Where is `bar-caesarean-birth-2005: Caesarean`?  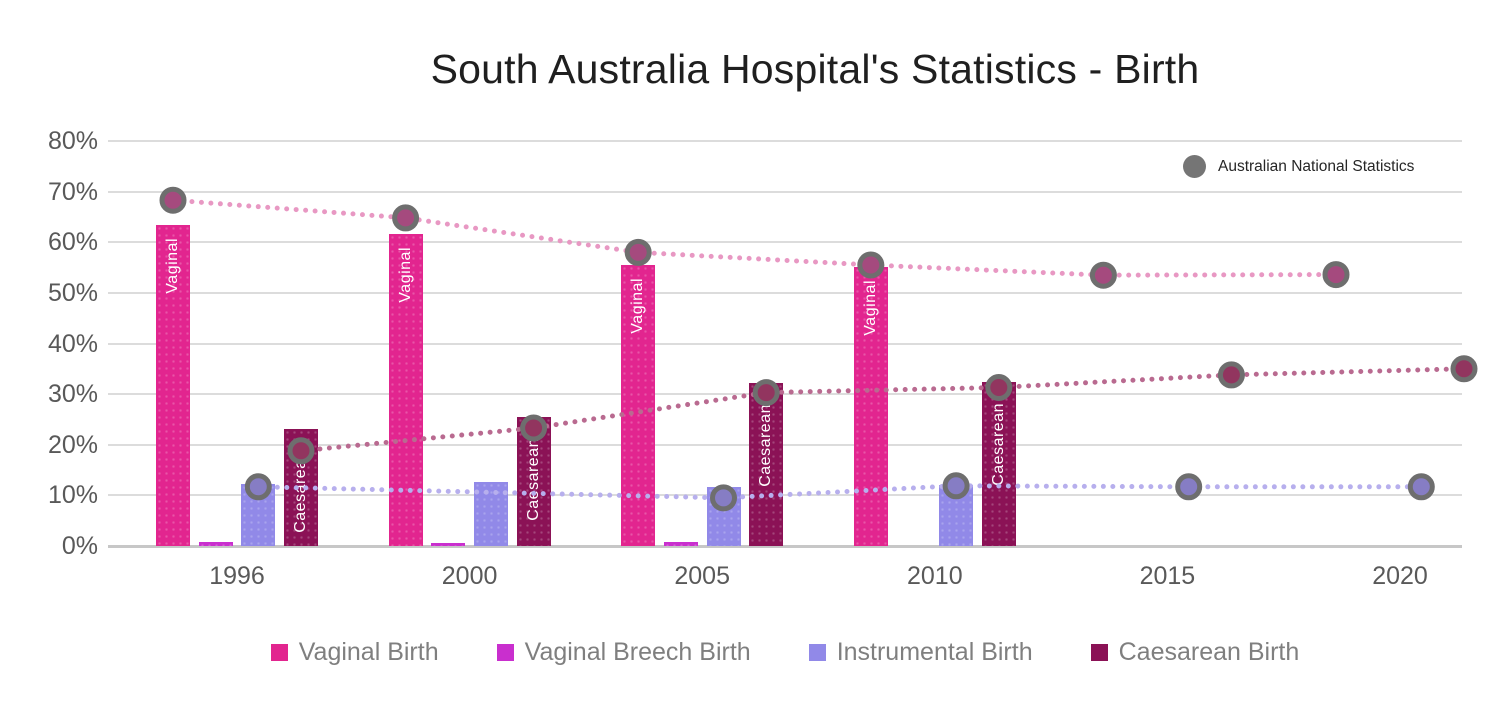
bar-caesarean-birth-2005: Caesarean is located at coordinates (766, 464).